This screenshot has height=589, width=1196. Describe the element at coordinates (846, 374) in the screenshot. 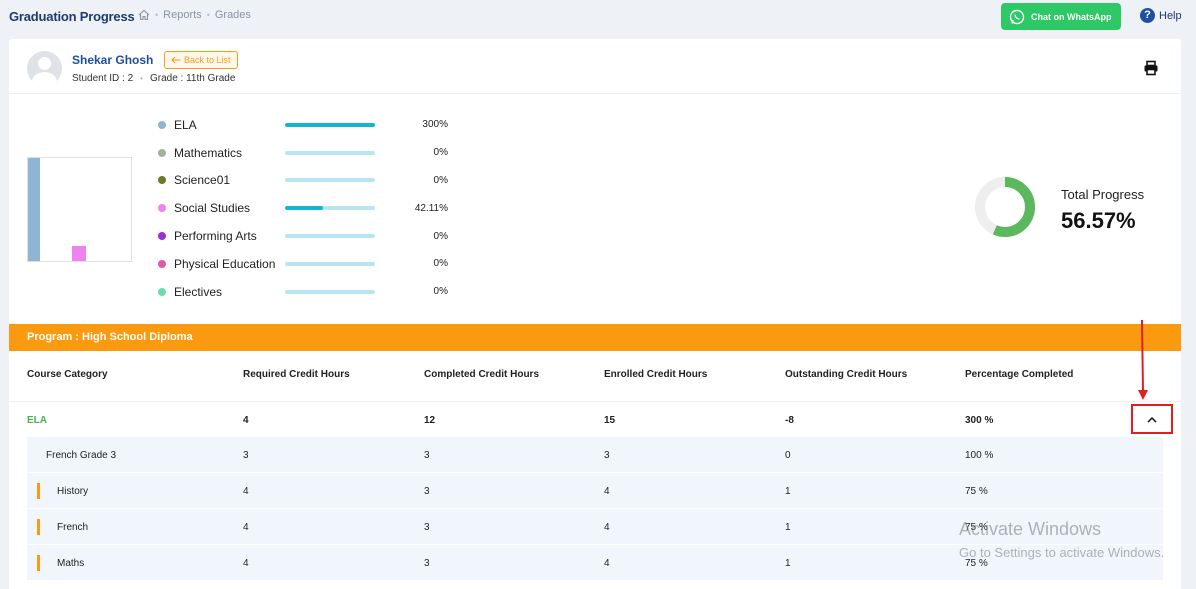

I see `column-outstanding-credit-hours: Outstanding Credit Hours` at that location.